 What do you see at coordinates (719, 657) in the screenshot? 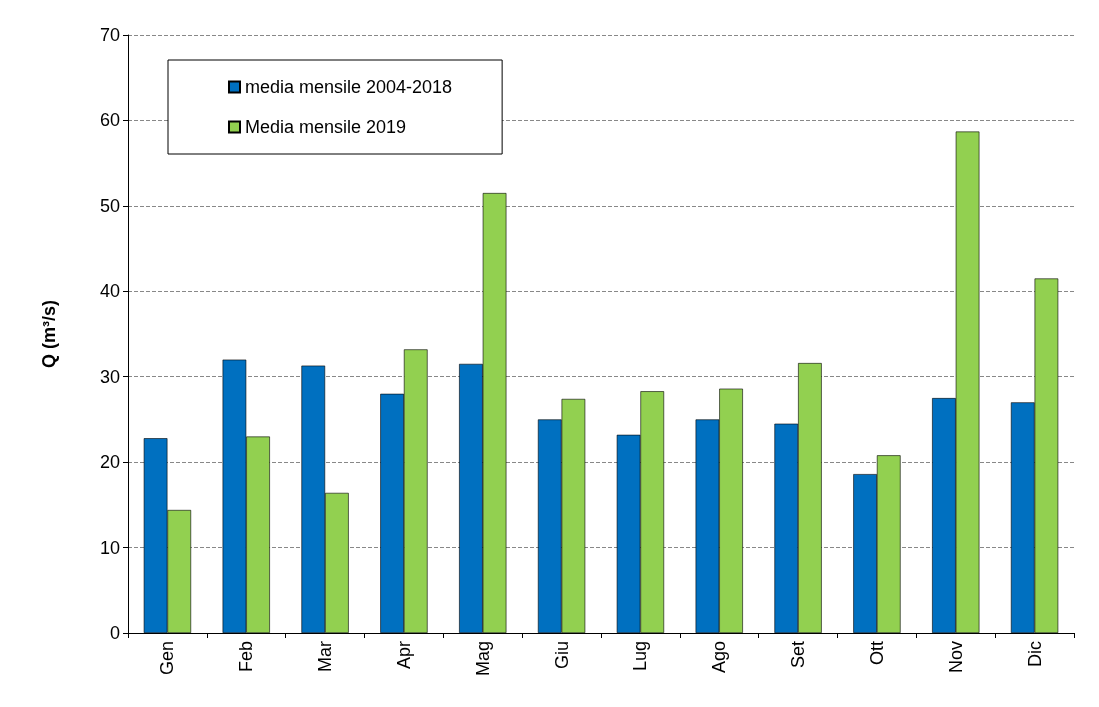
I see `x-tick-label: Ago` at bounding box center [719, 657].